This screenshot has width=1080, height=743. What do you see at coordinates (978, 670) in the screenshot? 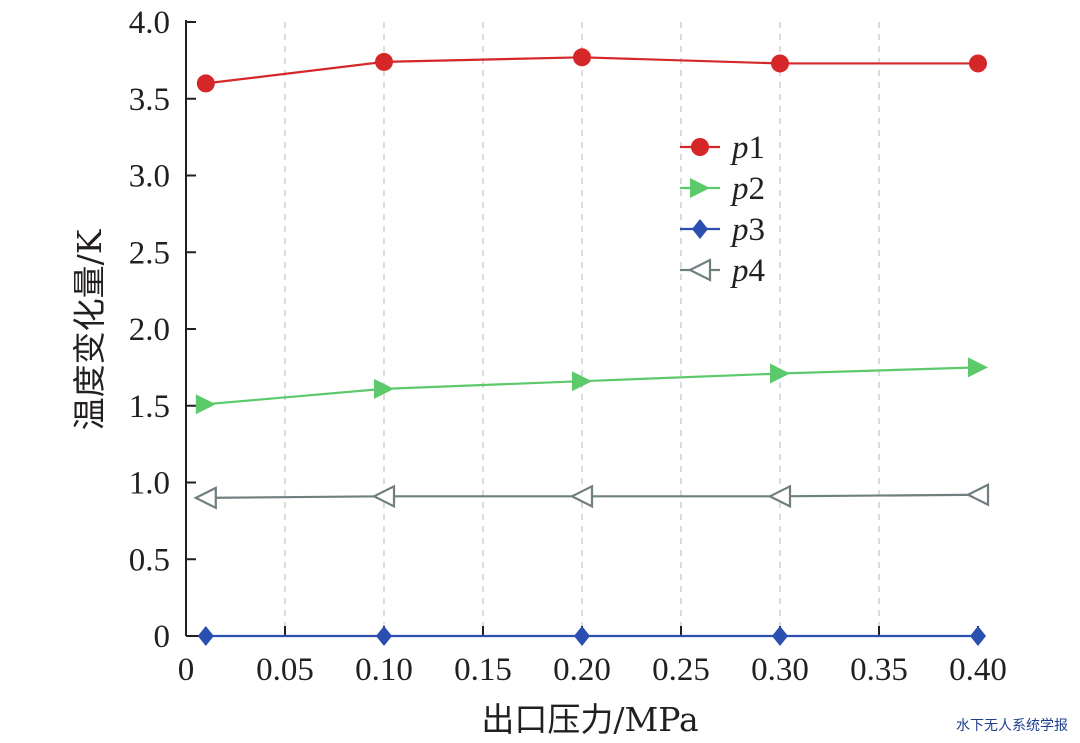
I see `x-tick-label: 0.40` at bounding box center [978, 670].